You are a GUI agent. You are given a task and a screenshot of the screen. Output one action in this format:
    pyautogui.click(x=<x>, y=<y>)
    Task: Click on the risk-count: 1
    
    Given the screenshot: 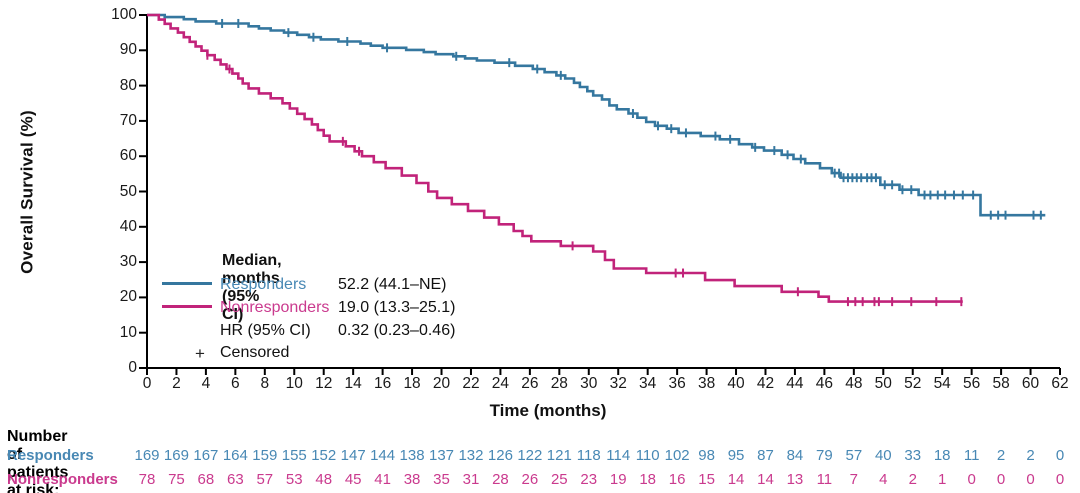 What is the action you would take?
    pyautogui.click(x=942, y=479)
    